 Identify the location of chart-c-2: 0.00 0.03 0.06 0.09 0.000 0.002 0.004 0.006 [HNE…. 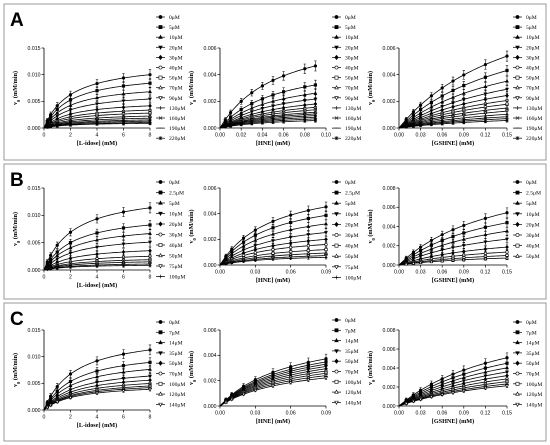
(274, 371).